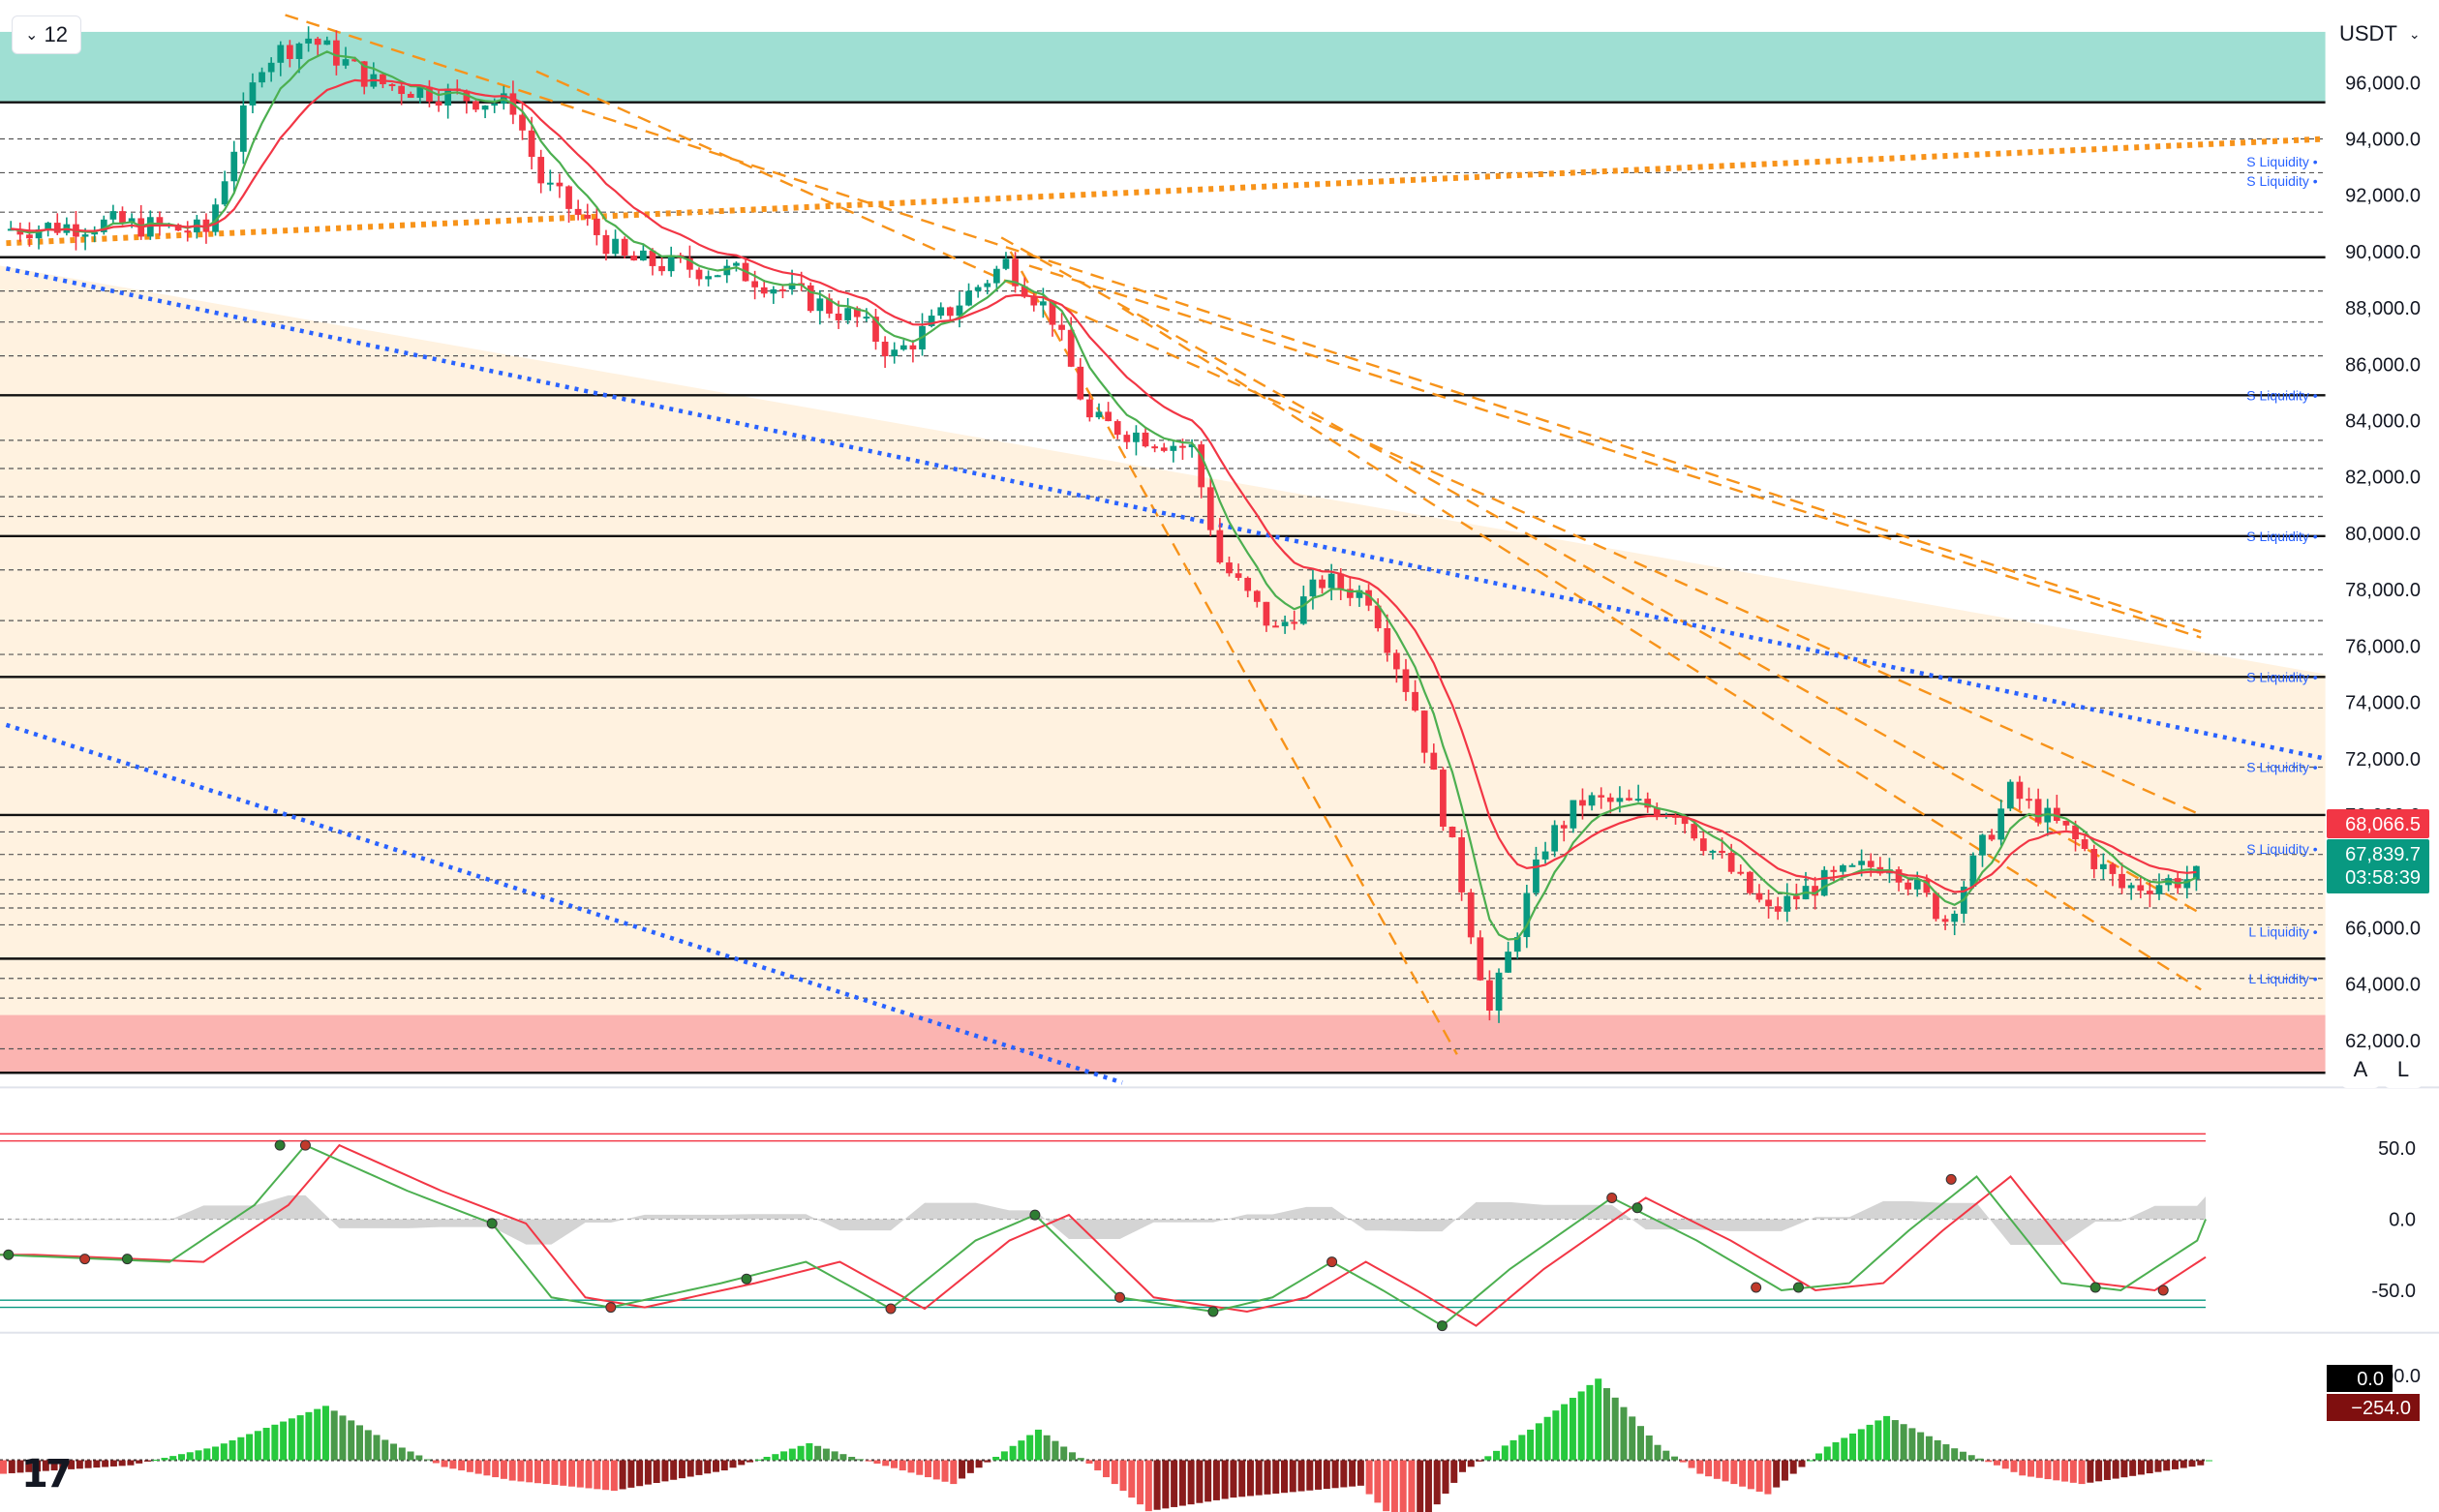  What do you see at coordinates (1106, 1445) in the screenshot?
I see `histogram-pane` at bounding box center [1106, 1445].